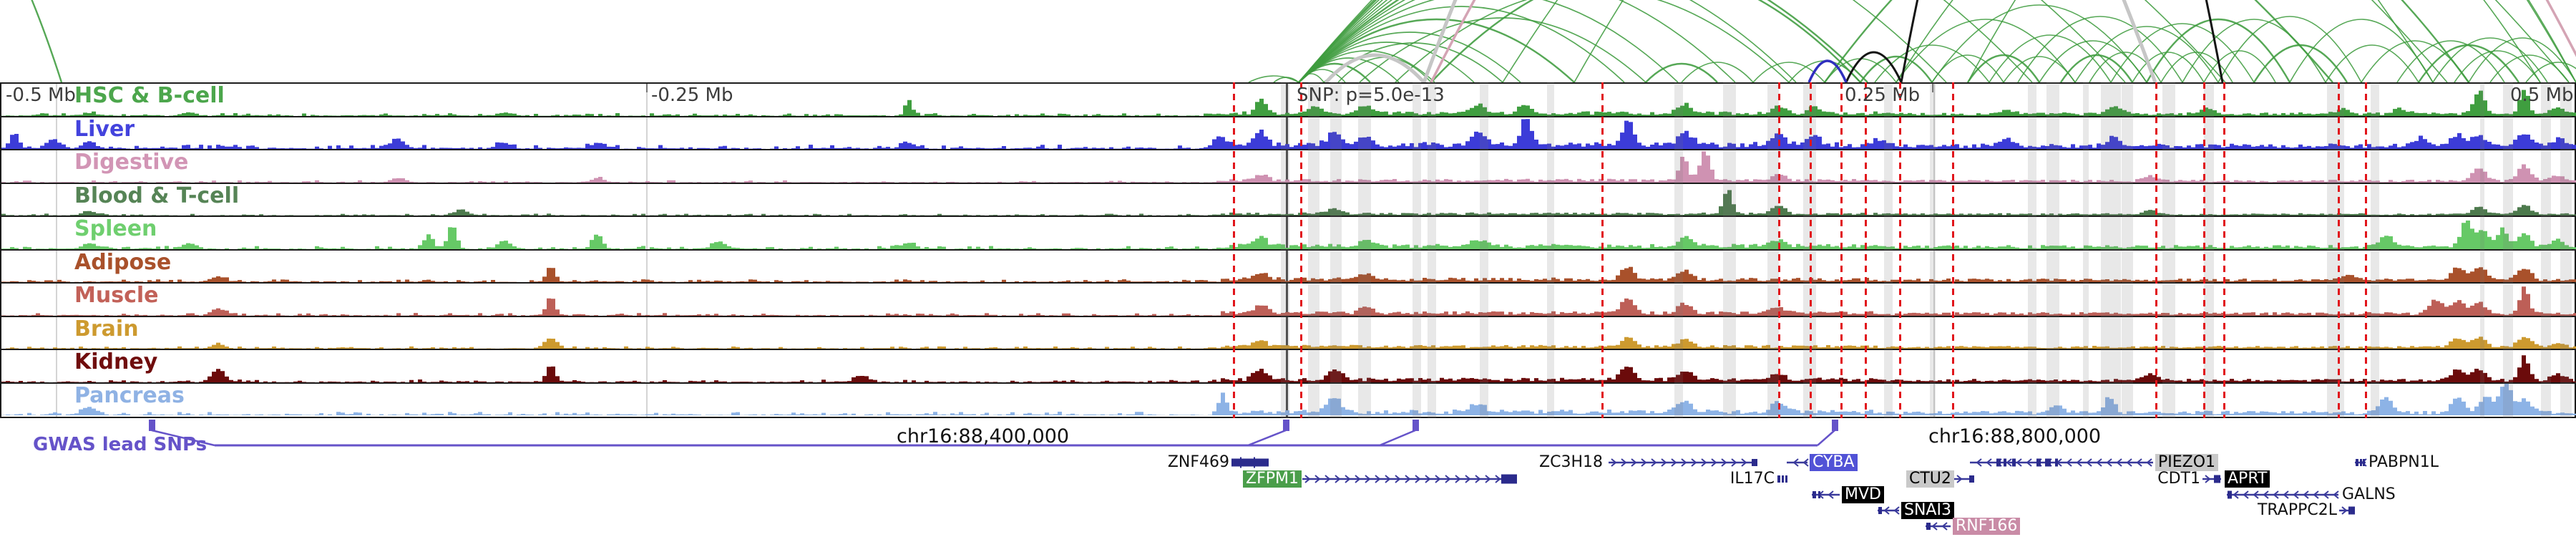  What do you see at coordinates (1834, 462) in the screenshot?
I see `gene-label-cyba: CYBA` at bounding box center [1834, 462].